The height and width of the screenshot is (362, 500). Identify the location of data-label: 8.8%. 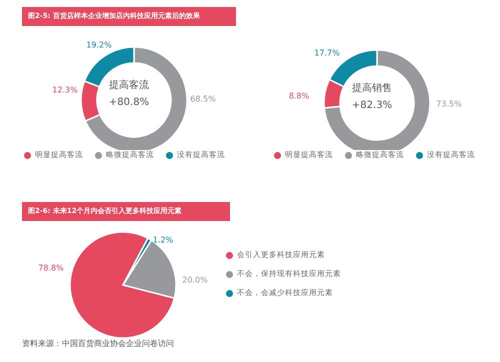
(299, 96).